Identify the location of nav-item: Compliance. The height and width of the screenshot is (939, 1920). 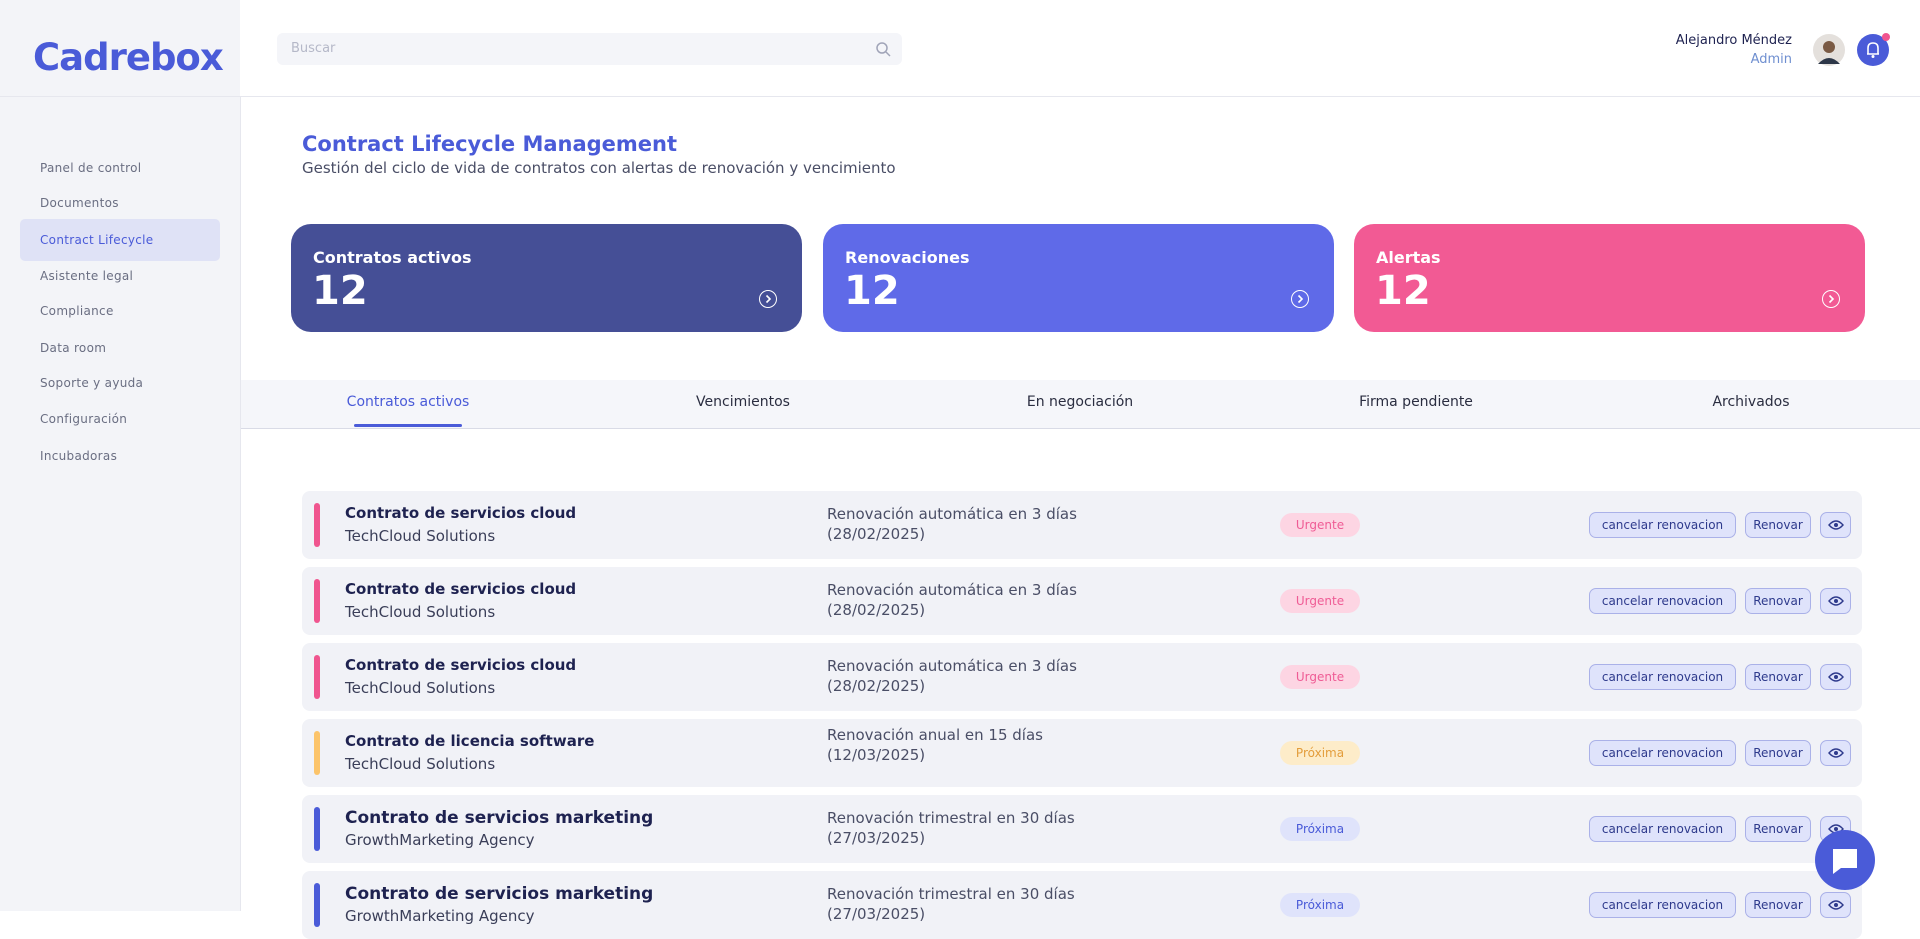
(77, 311).